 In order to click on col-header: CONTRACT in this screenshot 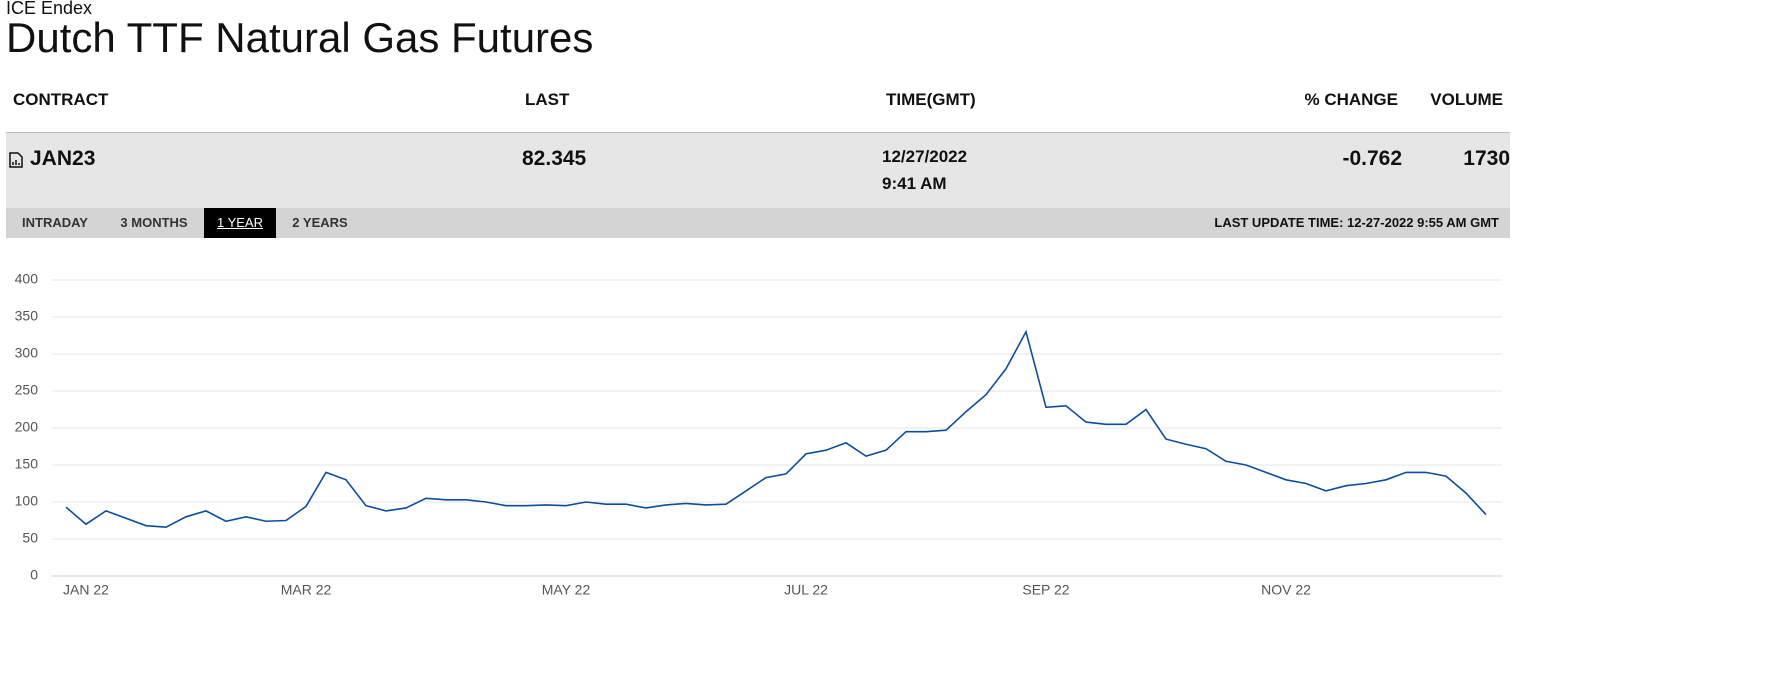, I will do `click(61, 99)`.